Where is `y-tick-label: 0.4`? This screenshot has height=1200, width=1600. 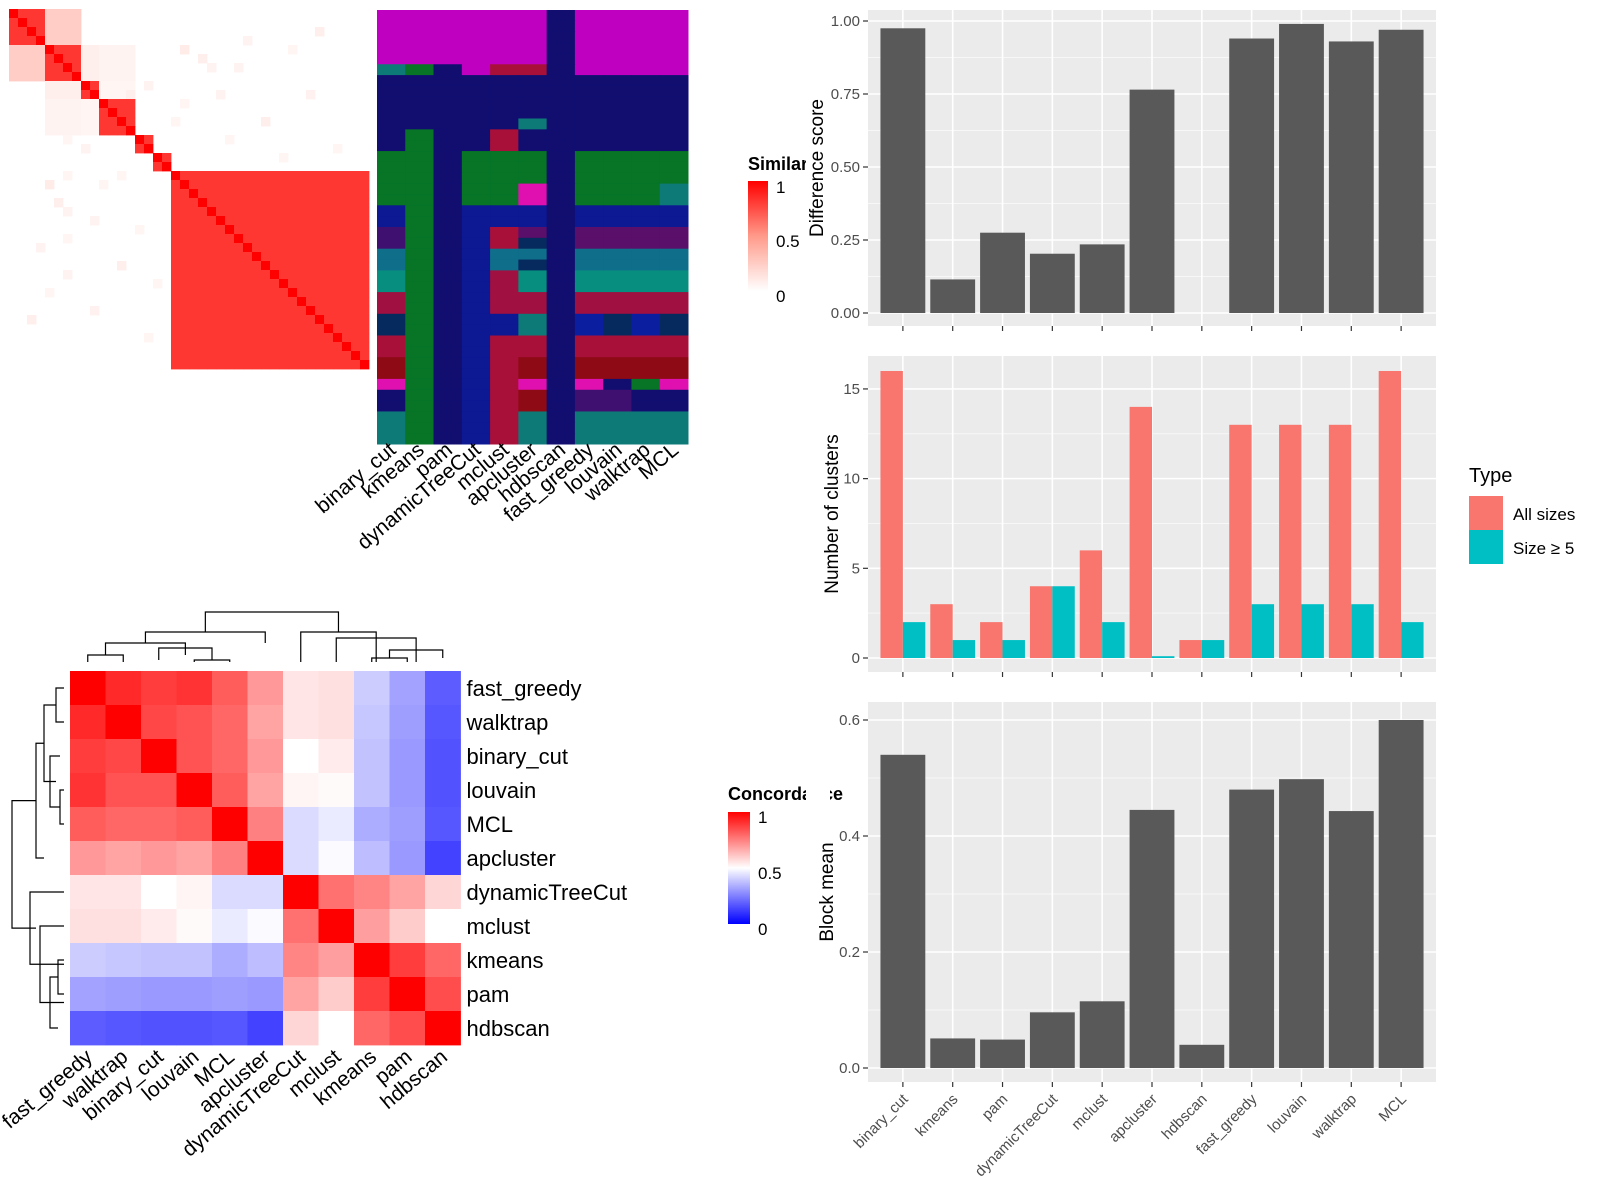
y-tick-label: 0.4 is located at coordinates (849, 836).